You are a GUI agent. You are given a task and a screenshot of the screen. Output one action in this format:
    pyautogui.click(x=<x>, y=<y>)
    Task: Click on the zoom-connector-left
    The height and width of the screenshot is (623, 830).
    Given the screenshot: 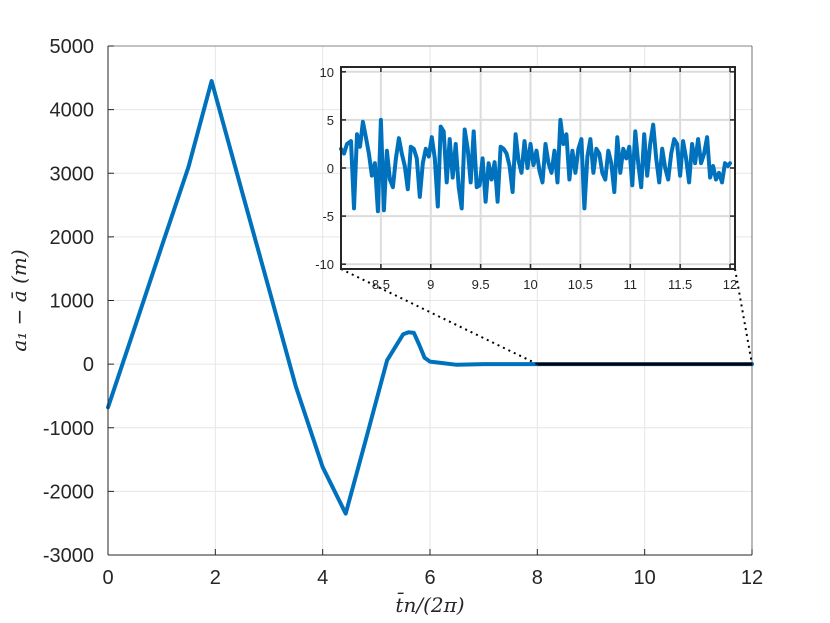 What is the action you would take?
    pyautogui.click(x=439, y=317)
    